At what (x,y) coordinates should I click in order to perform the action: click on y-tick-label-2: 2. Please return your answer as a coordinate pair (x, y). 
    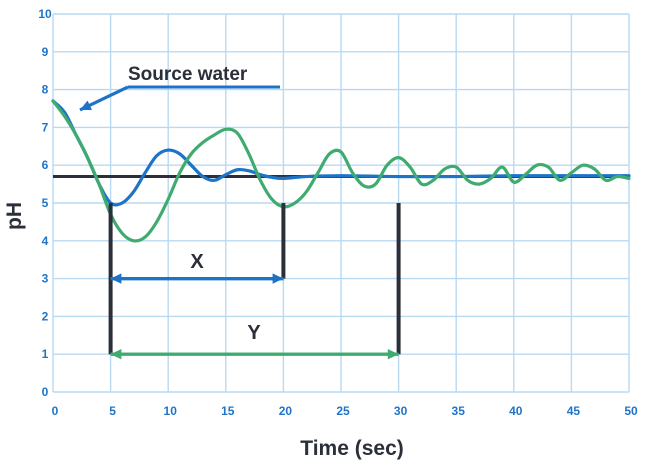
    Looking at the image, I should click on (45, 316).